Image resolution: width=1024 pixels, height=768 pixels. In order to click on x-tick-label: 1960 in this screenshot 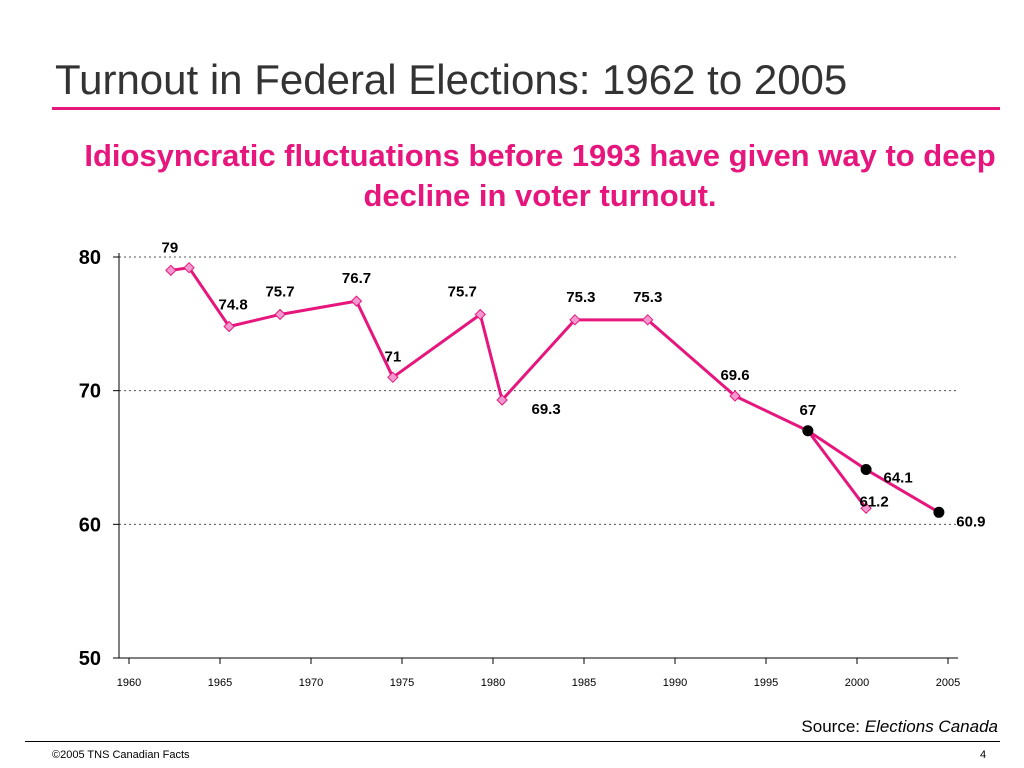, I will do `click(129, 683)`.